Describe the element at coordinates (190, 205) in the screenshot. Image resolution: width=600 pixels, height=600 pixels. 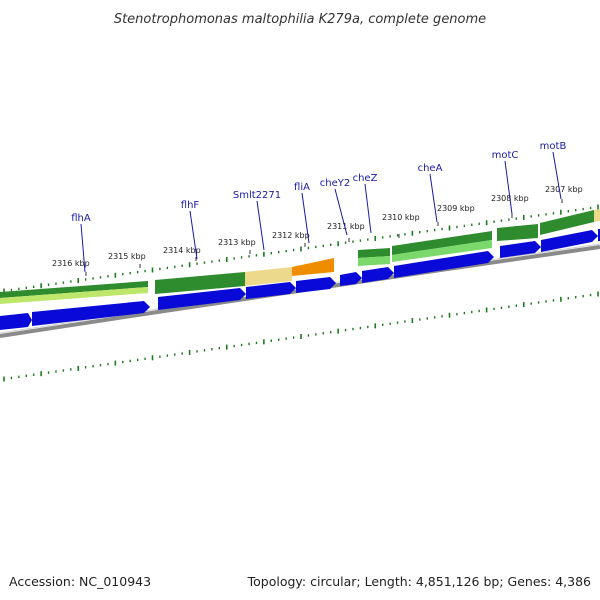
I see `gene-label-flhf: flhF` at that location.